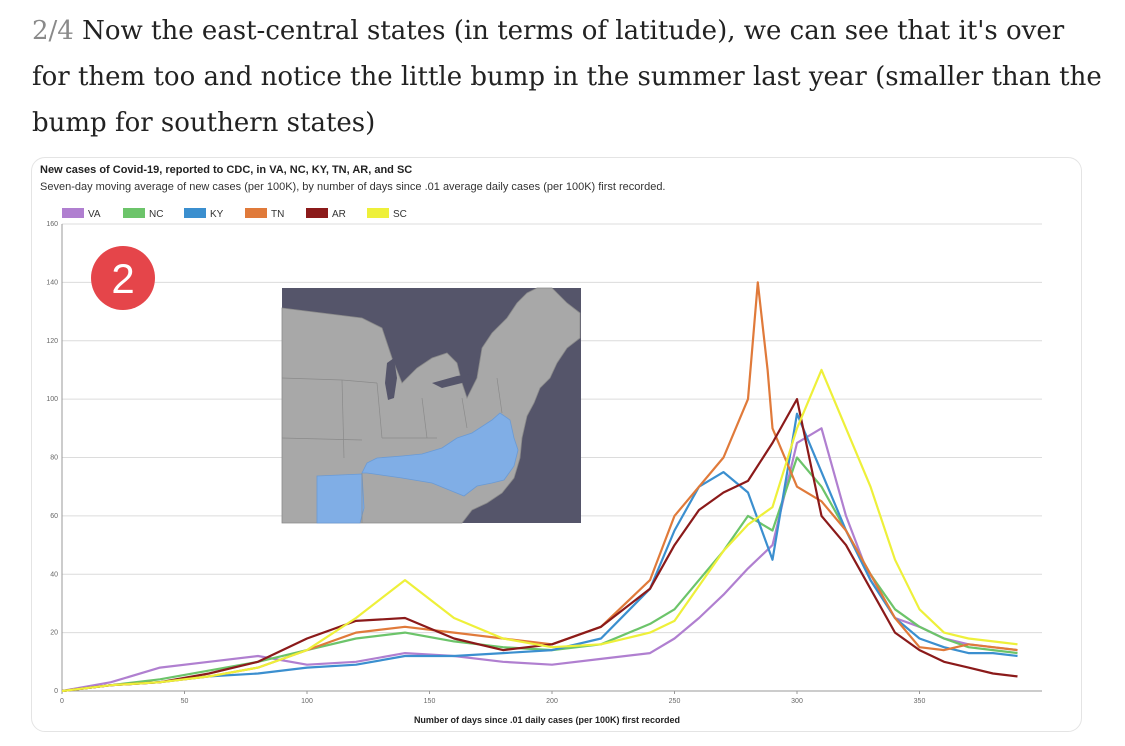 The image size is (1125, 746). What do you see at coordinates (256, 213) in the screenshot?
I see `legend-swatch-tn` at bounding box center [256, 213].